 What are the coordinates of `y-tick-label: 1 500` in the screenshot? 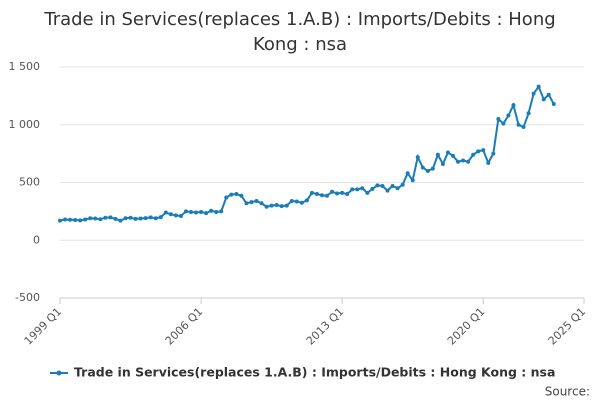 It's located at (25, 66).